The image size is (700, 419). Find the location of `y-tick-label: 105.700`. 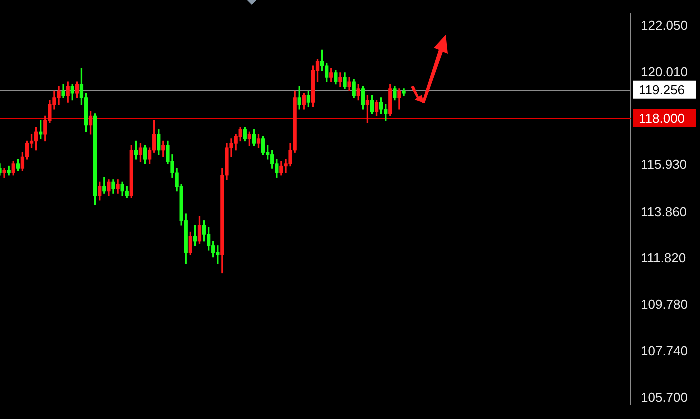

y-tick-label: 105.700 is located at coordinates (664, 397).